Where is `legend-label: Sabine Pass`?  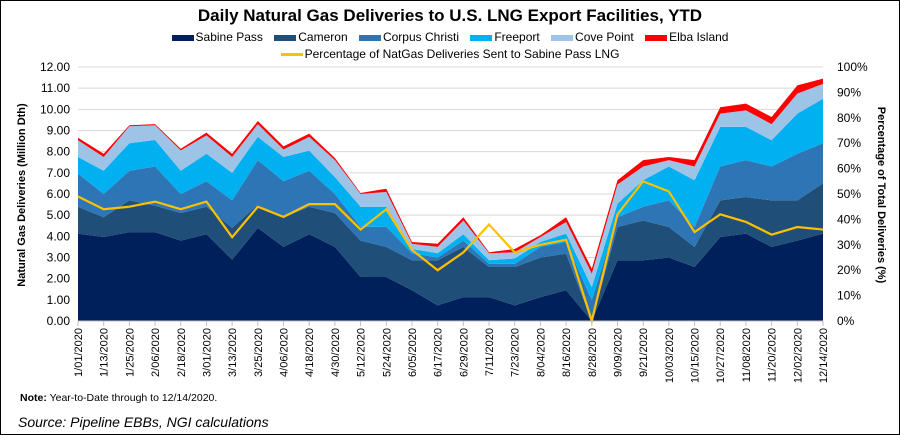
legend-label: Sabine Pass is located at coordinates (229, 37).